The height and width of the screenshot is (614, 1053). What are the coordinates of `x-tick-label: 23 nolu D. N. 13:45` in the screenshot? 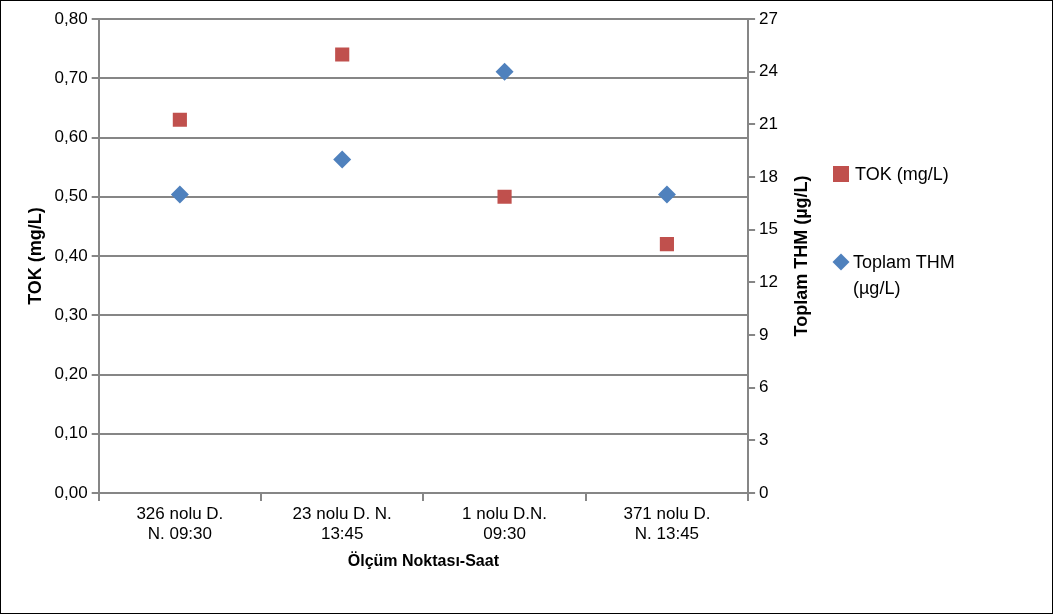 It's located at (342, 523).